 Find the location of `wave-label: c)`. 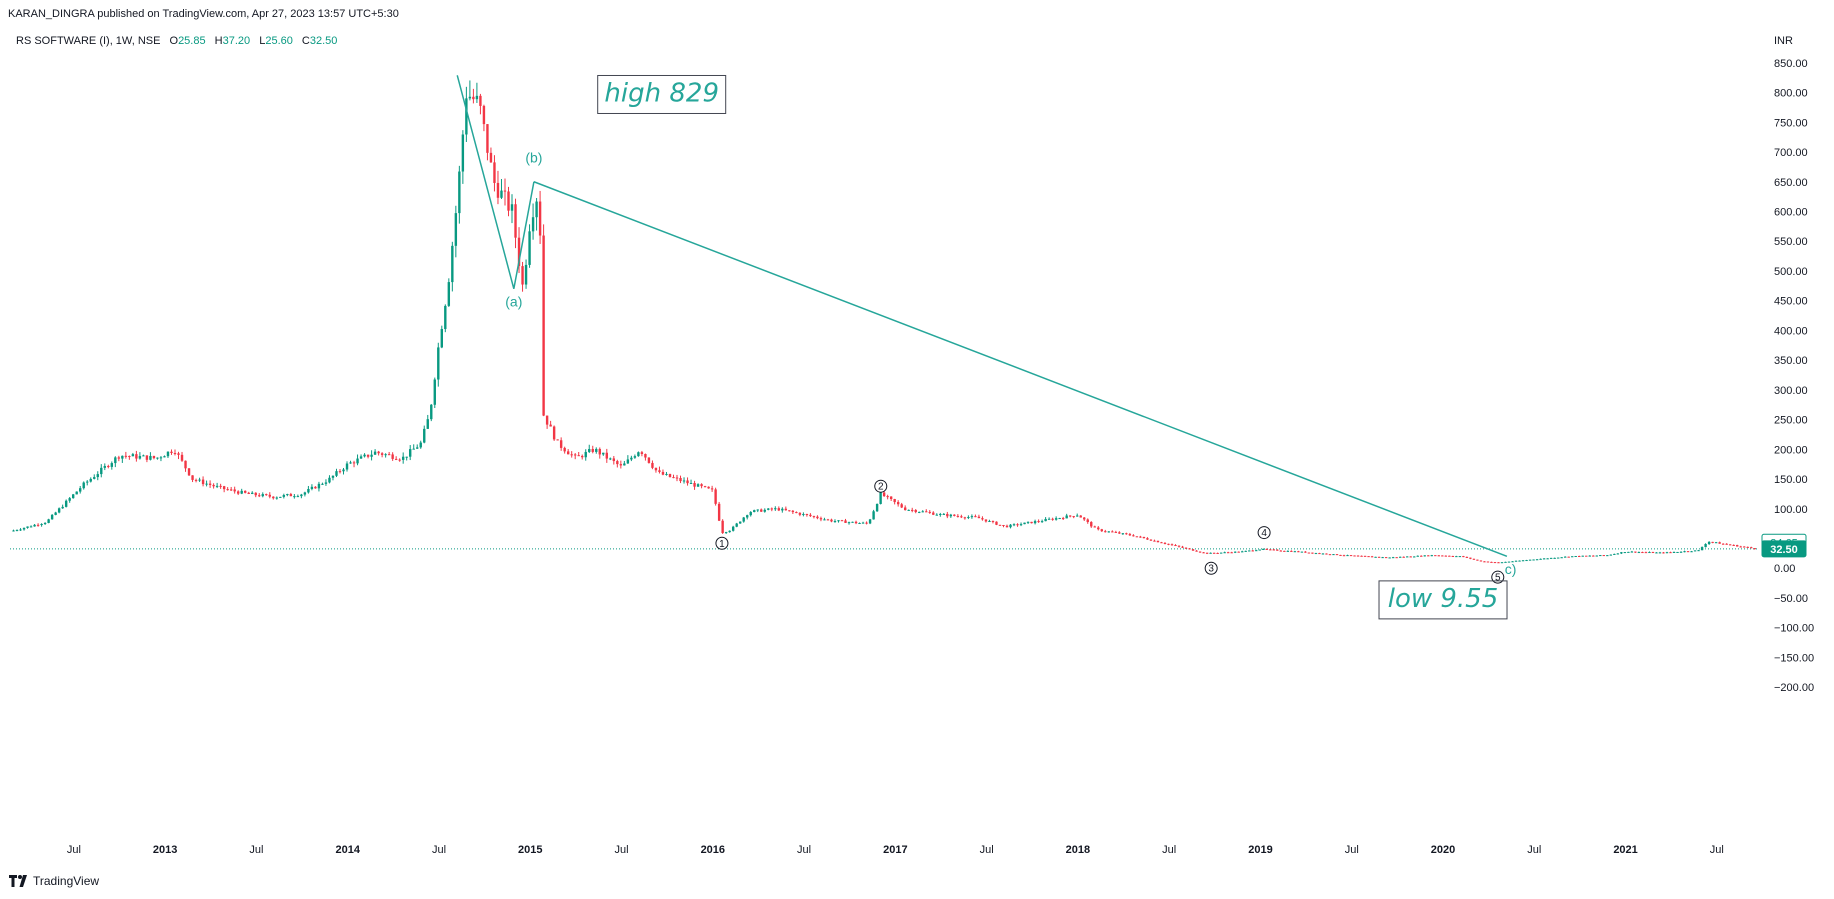

wave-label: c) is located at coordinates (1511, 569).